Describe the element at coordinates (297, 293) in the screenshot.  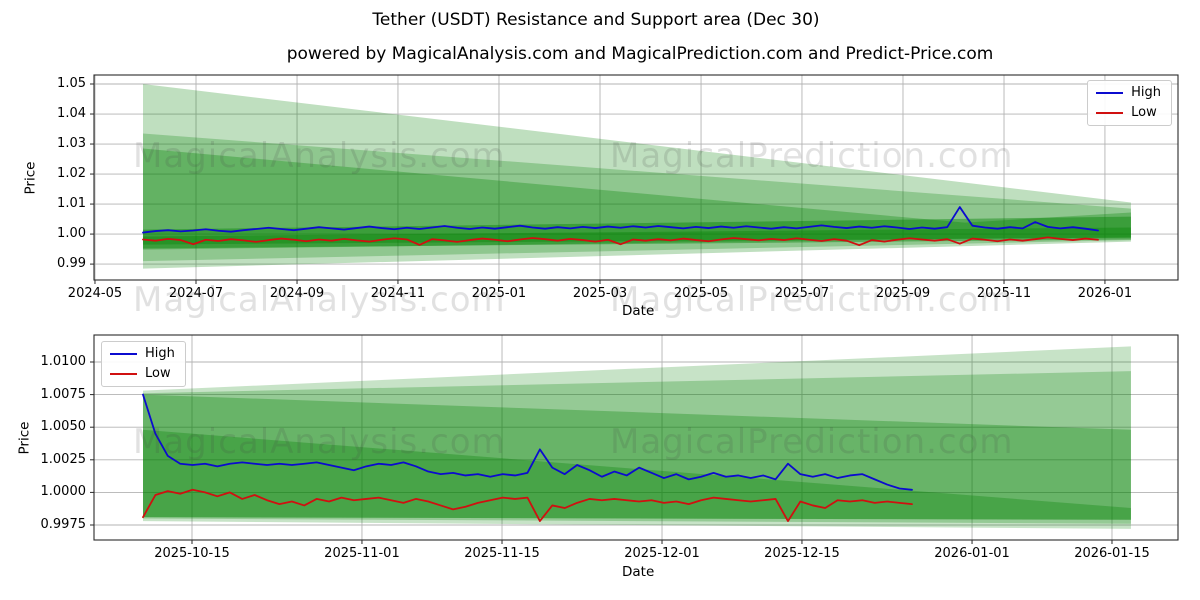
I see `x-tick-label: 2024-09` at that location.